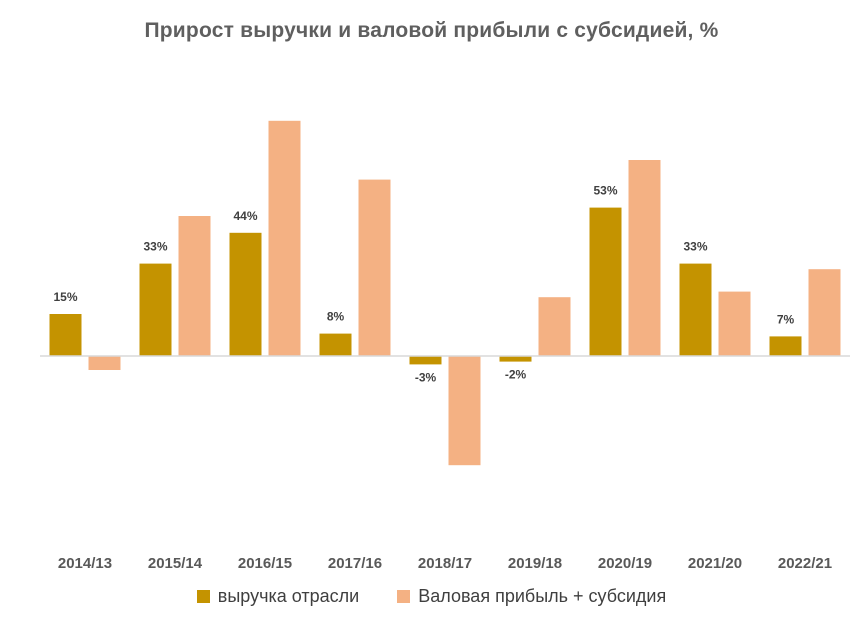 The image size is (863, 628). Describe the element at coordinates (265, 563) in the screenshot. I see `x-tick-label-2016-15: 2016/15` at that location.